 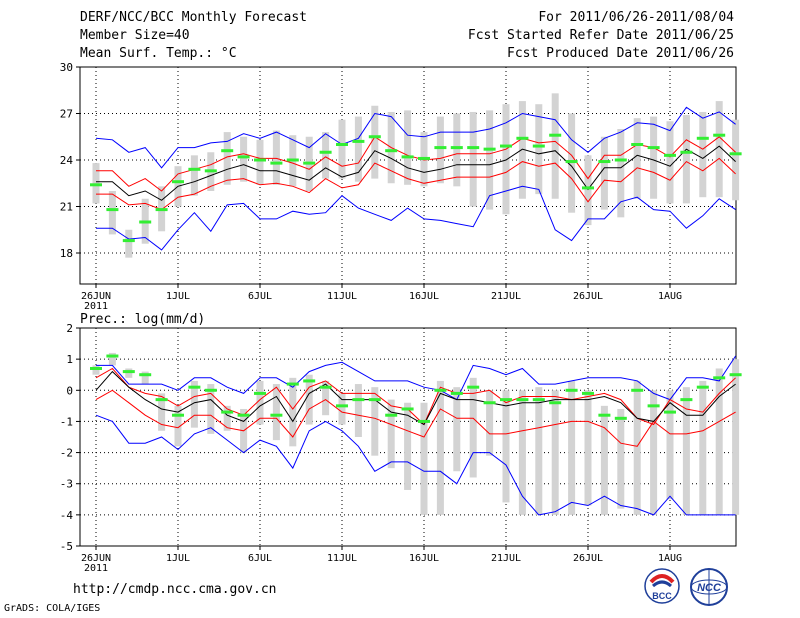 I want to click on temp-ytick-label: 18, so click(x=66, y=253).